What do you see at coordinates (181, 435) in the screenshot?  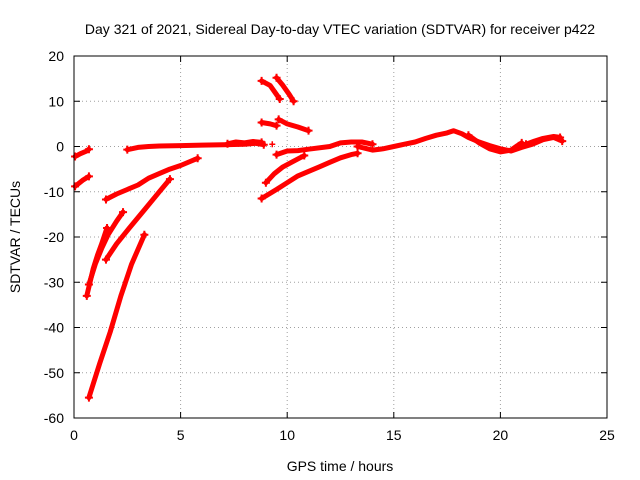 I see `x-tick-label: 5` at bounding box center [181, 435].